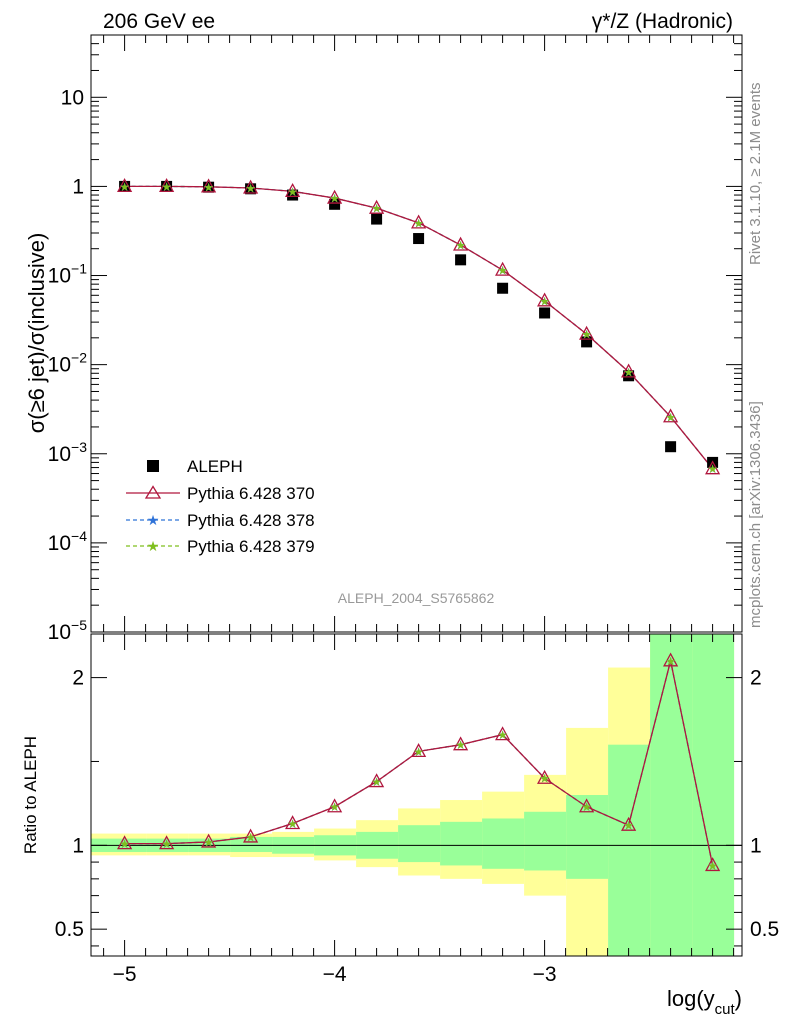 The image size is (786, 1024). I want to click on main-ytick-label: 10⁻³, so click(68, 452).